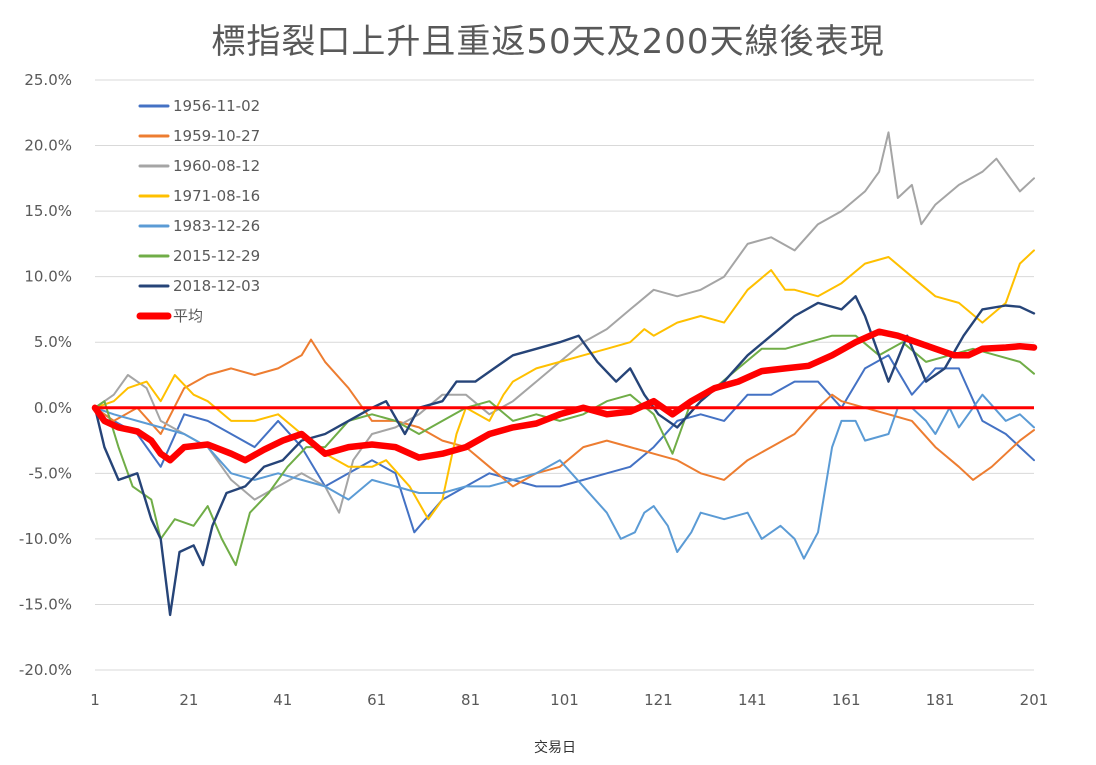 The image size is (1096, 765). Describe the element at coordinates (216, 106) in the screenshot. I see `legend-label: 1956-11-02` at that location.